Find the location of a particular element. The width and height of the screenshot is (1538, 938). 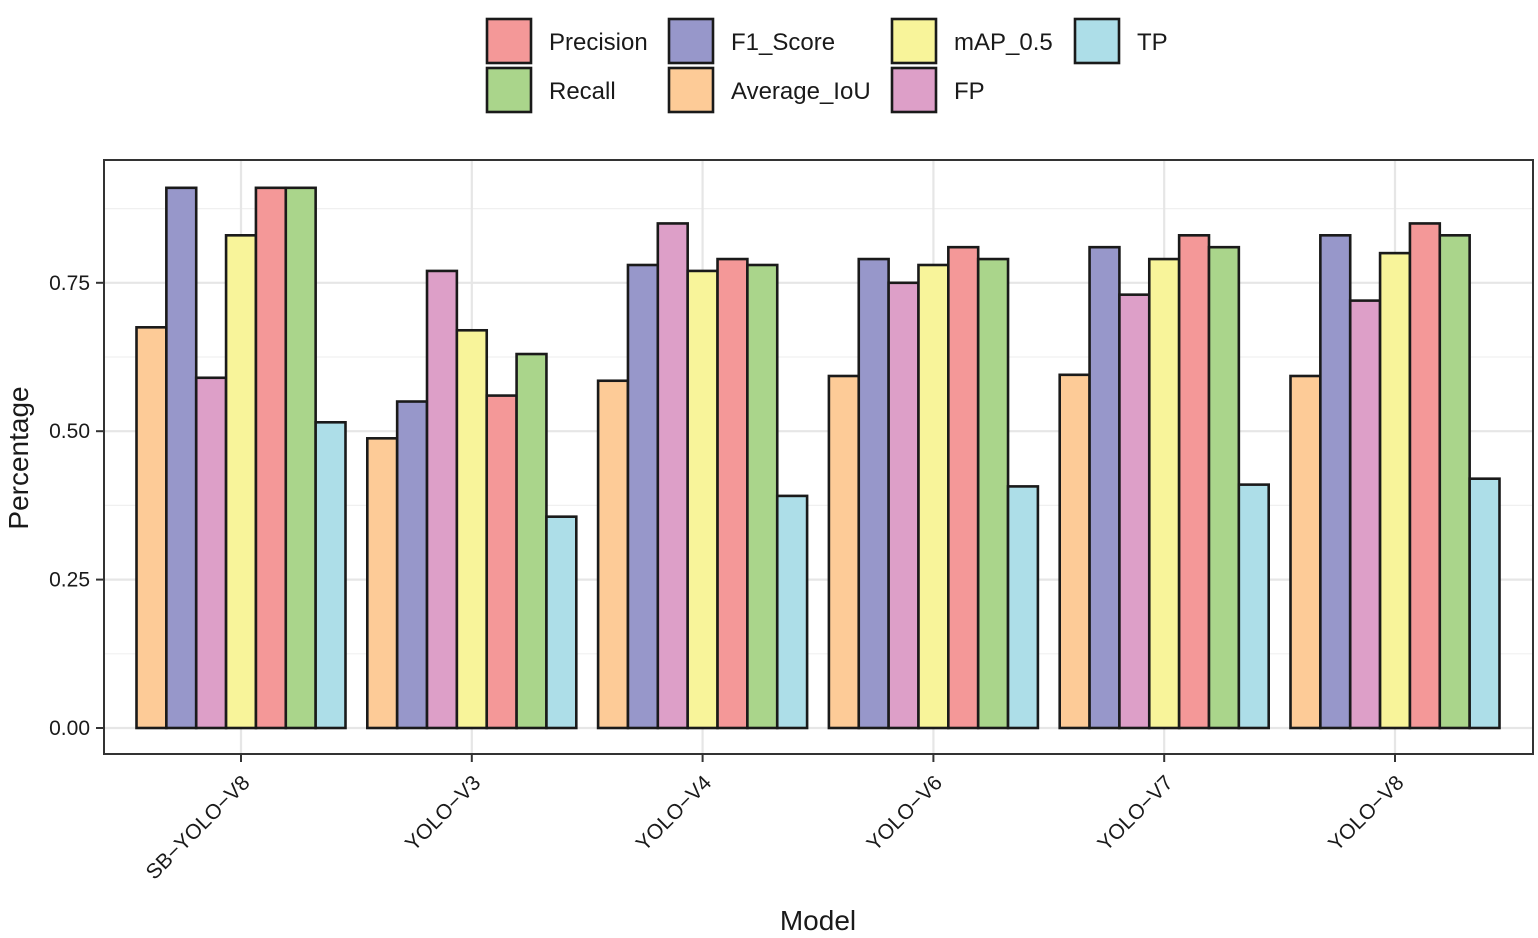

x-tick-label: YOLO−V4 is located at coordinates (674, 813).